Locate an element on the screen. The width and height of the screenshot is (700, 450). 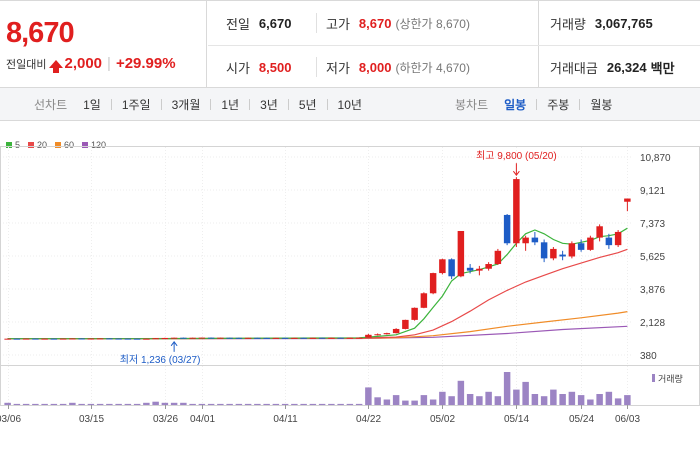
tab-daily: 일봉 is located at coordinates (515, 104).